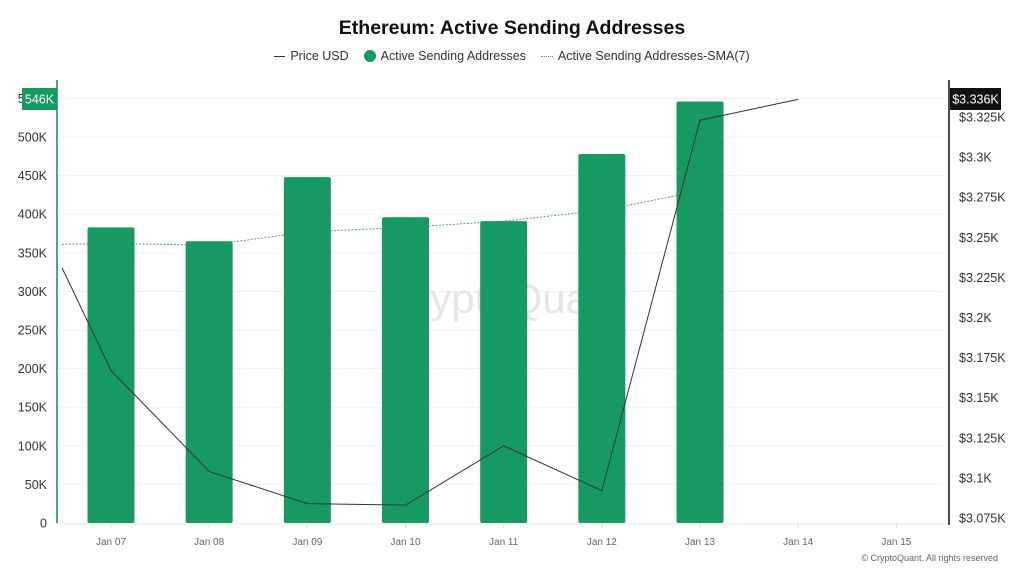 The width and height of the screenshot is (1024, 576). I want to click on right-axis-tick-label: $3.275K, so click(982, 198).